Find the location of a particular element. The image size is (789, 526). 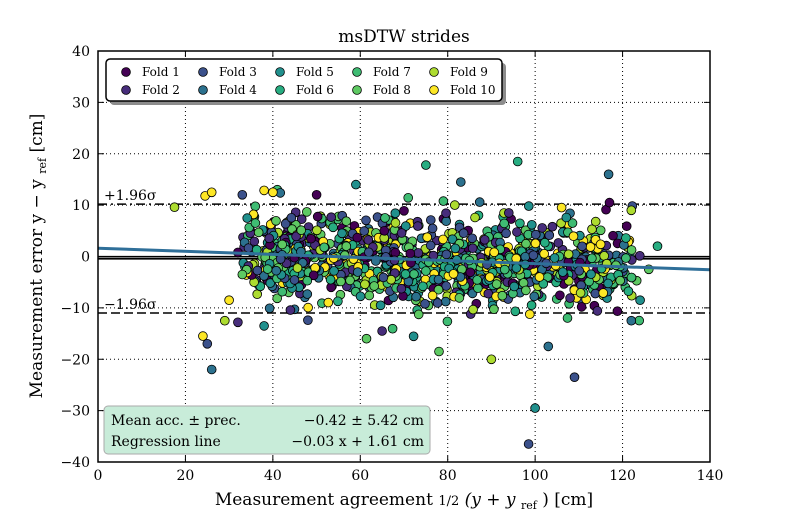

x-tick-label: 80 is located at coordinates (448, 476).